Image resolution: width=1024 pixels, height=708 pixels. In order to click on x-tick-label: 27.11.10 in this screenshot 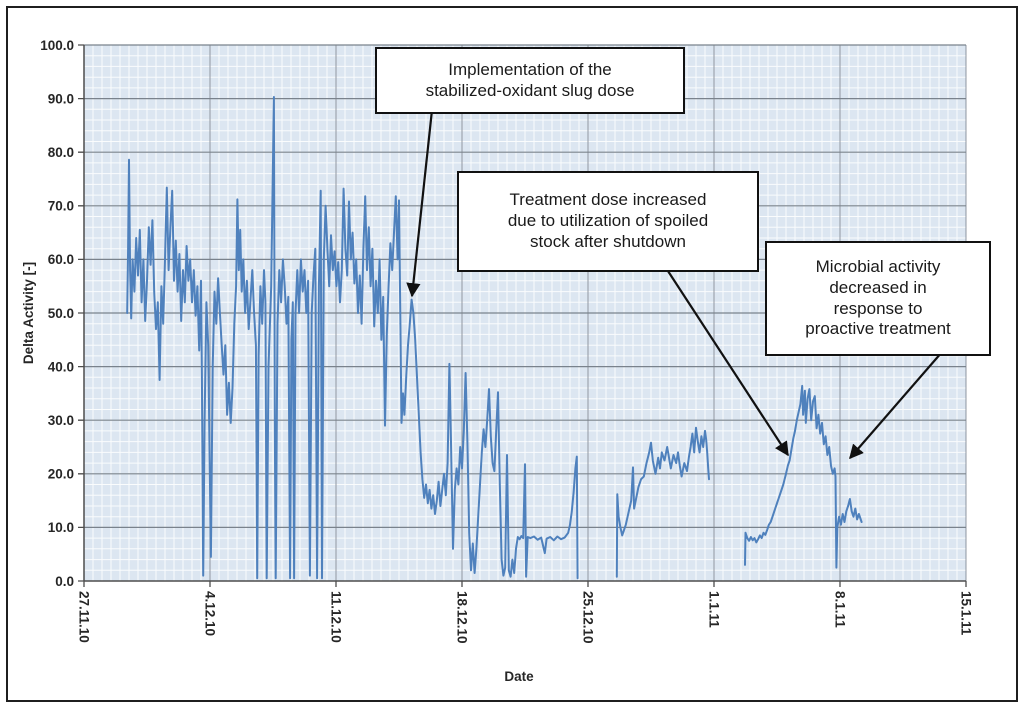, I will do `click(84, 617)`.